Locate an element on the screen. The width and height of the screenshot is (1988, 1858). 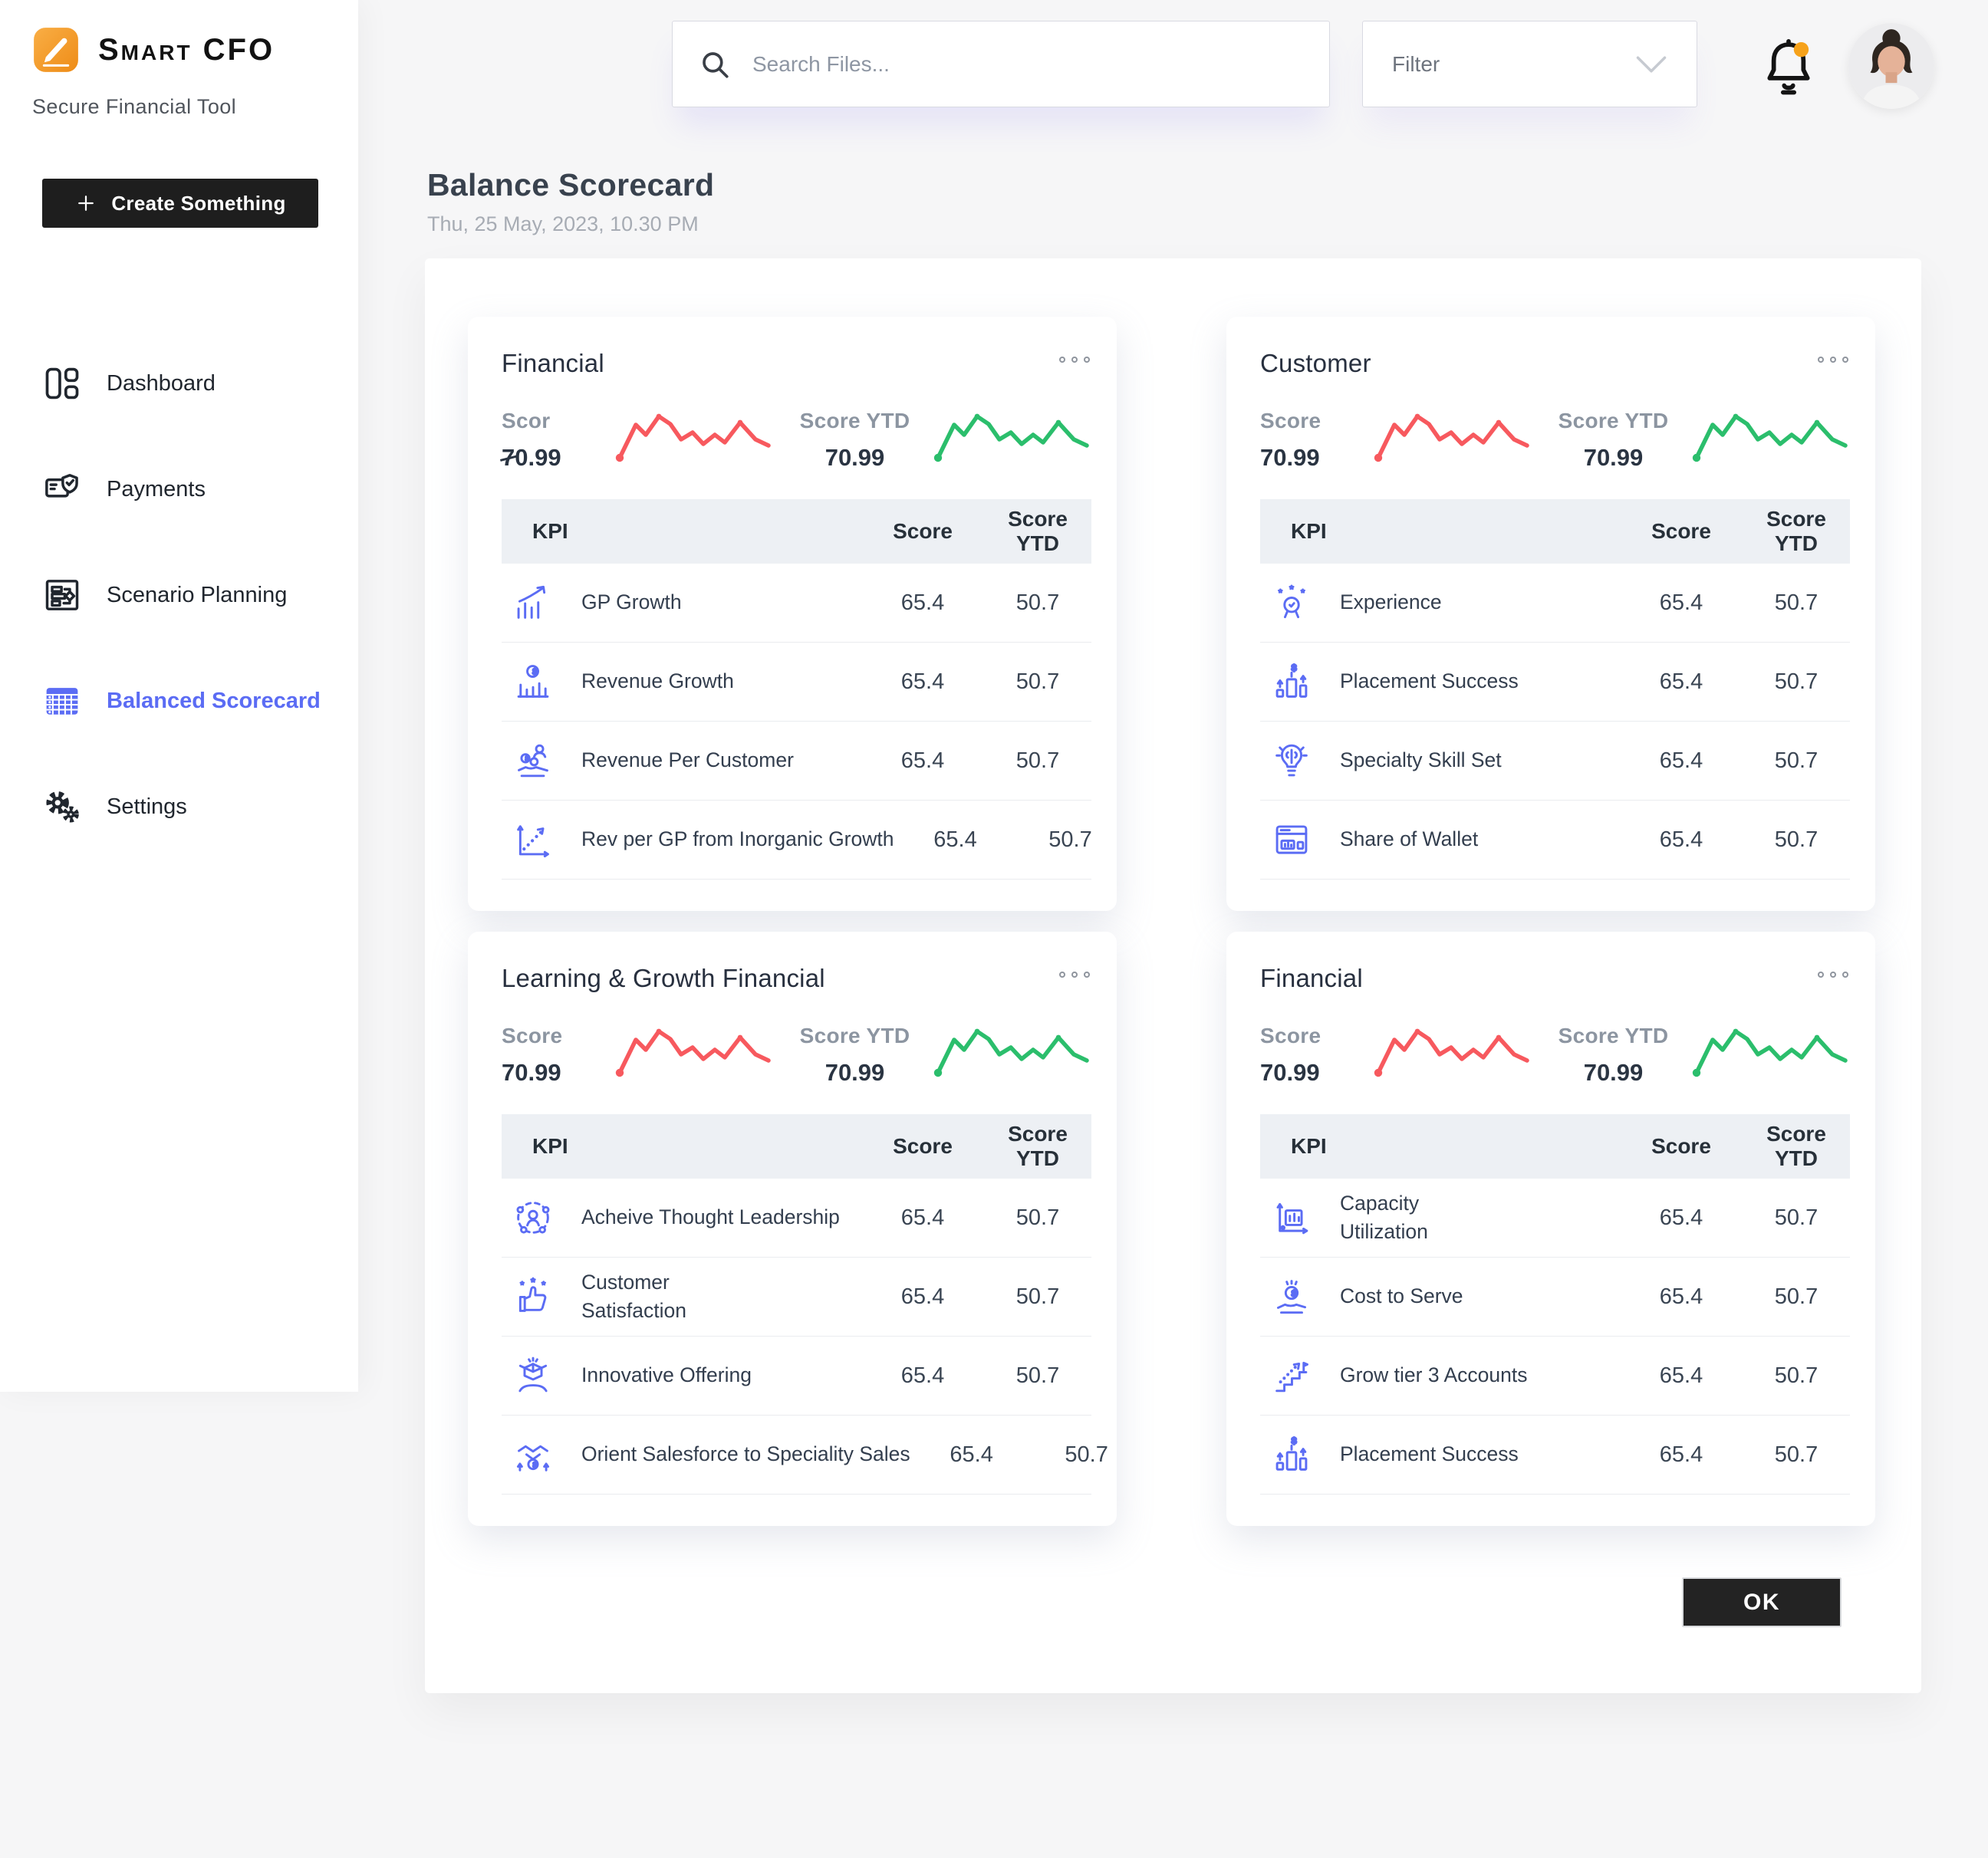
chevron-down-icon is located at coordinates (1651, 64).